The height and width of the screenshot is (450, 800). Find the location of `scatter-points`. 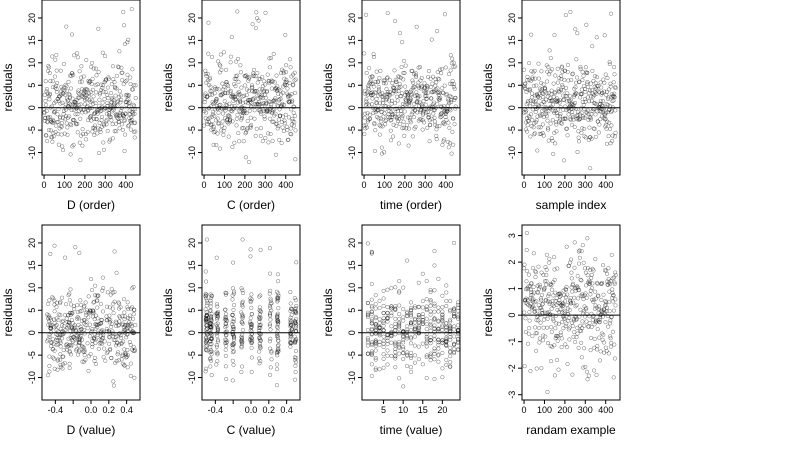

scatter-points is located at coordinates (251, 312).